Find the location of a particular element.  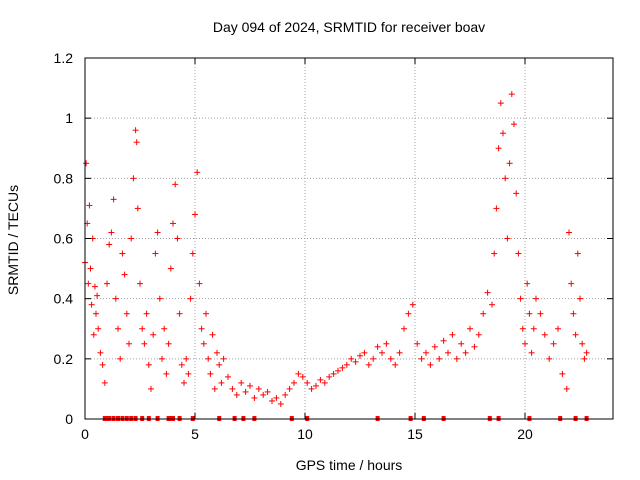

y-tick-label: 0.2 is located at coordinates (64, 359).